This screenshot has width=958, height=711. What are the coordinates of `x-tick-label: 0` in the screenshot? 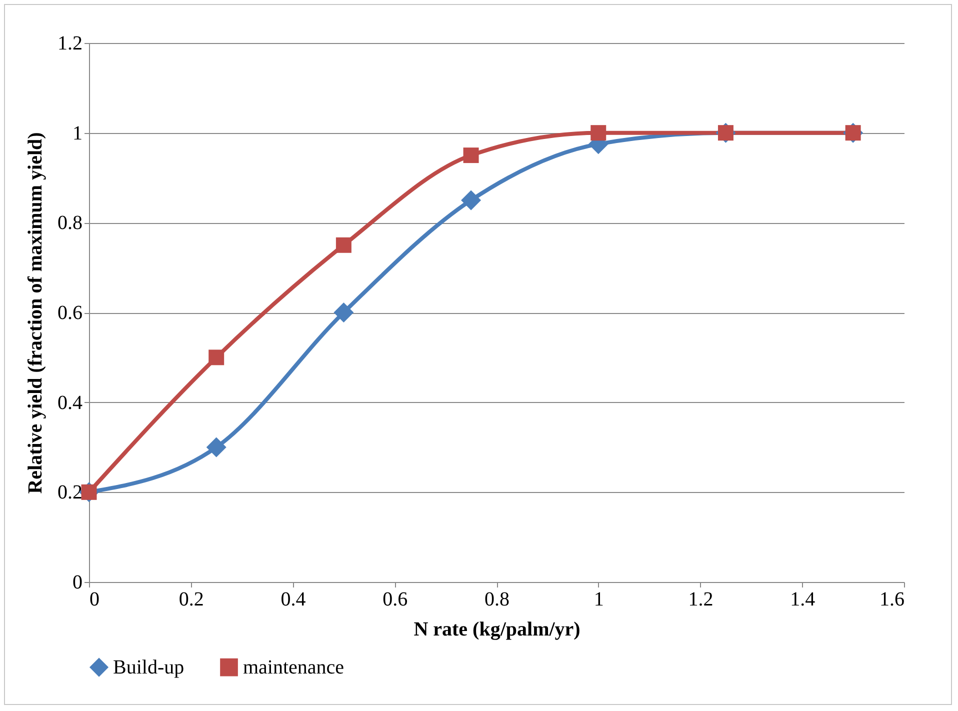 It's located at (95, 599).